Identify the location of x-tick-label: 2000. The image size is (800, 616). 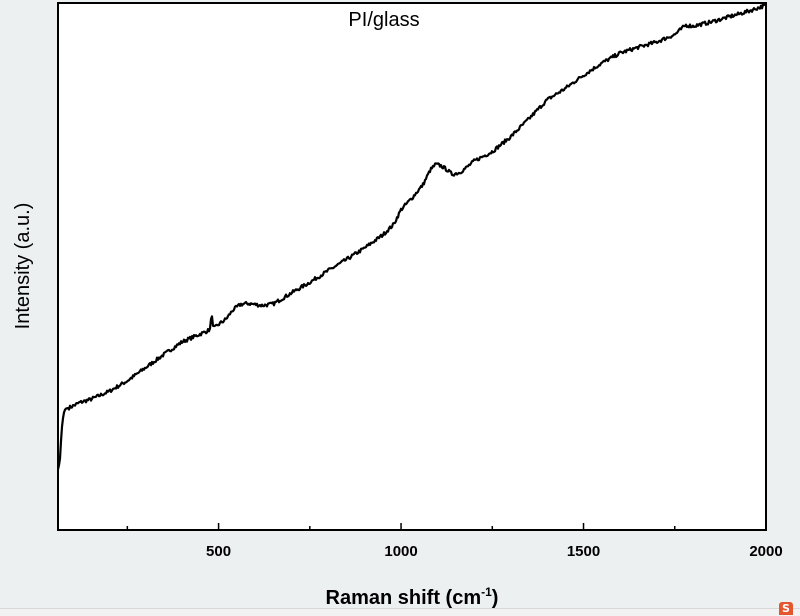
(765, 551).